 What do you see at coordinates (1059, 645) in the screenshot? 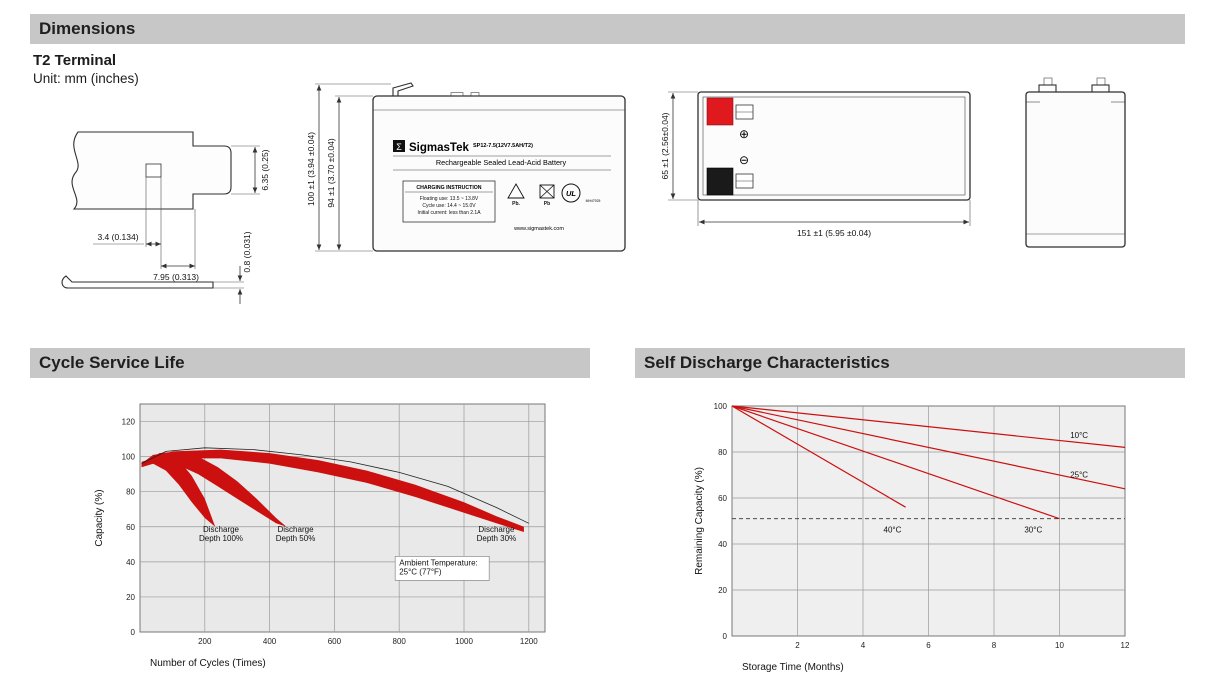
I see `svg-text: 10` at bounding box center [1059, 645].